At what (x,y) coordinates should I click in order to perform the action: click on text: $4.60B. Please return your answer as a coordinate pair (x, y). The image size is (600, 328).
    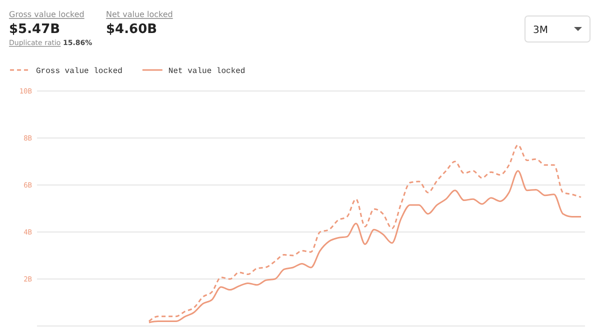
    Looking at the image, I should click on (132, 29).